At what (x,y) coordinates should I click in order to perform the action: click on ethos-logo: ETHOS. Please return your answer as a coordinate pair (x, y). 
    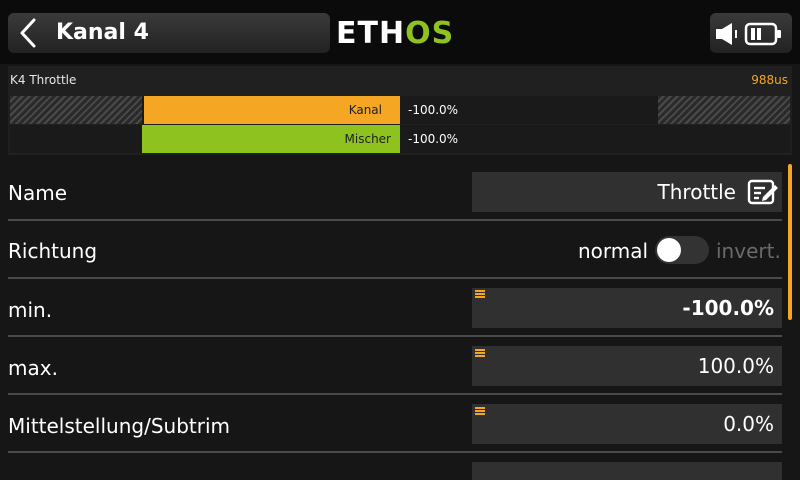
    Looking at the image, I should click on (400, 34).